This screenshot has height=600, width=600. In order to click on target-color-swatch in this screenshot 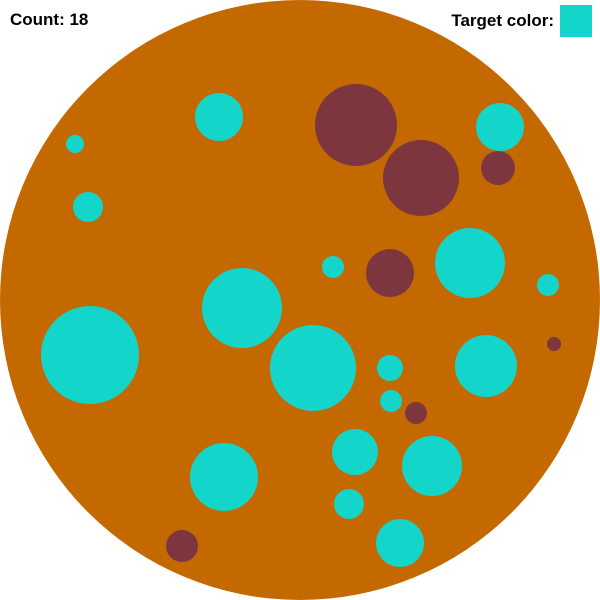, I will do `click(576, 21)`.